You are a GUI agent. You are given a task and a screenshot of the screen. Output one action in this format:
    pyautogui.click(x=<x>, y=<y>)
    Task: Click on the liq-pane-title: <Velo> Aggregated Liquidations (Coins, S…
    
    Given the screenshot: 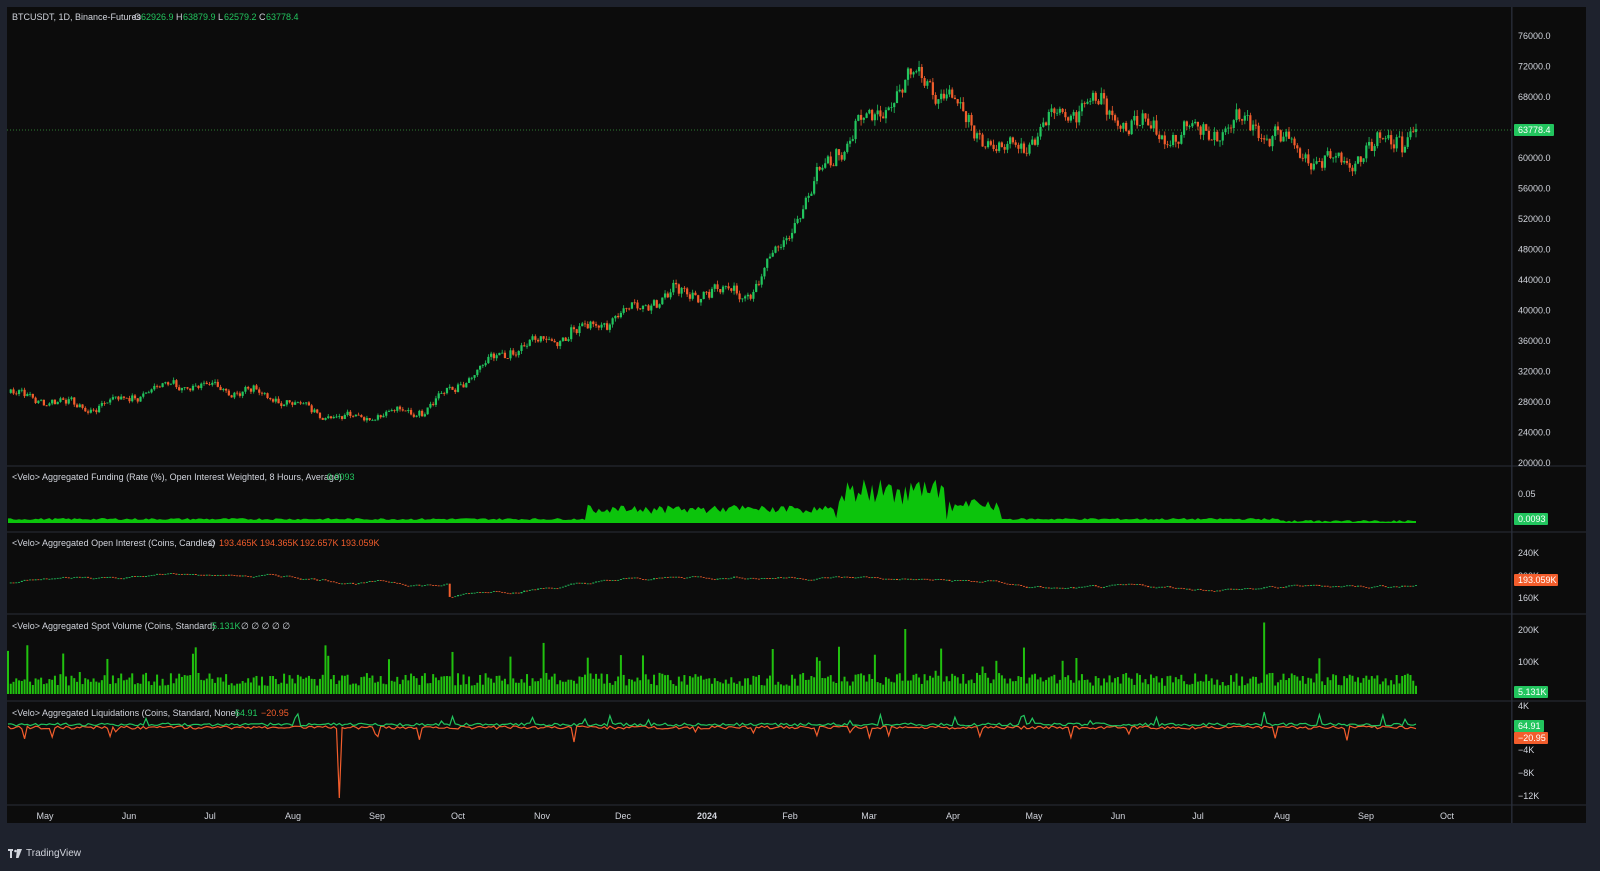 What is the action you would take?
    pyautogui.click(x=125, y=713)
    